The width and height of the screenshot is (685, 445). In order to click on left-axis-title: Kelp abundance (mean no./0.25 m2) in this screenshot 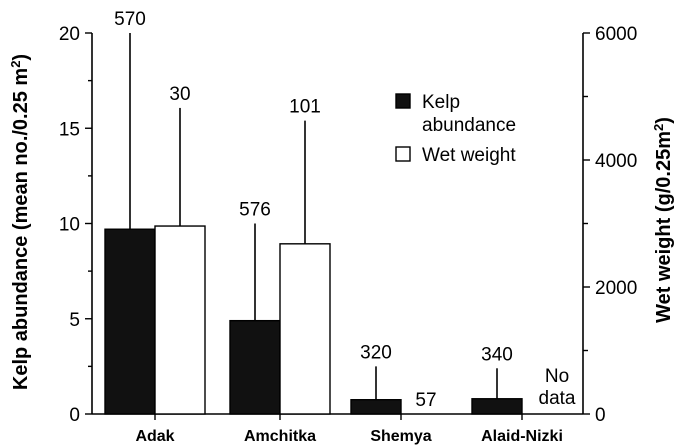, I will do `click(20, 222)`.